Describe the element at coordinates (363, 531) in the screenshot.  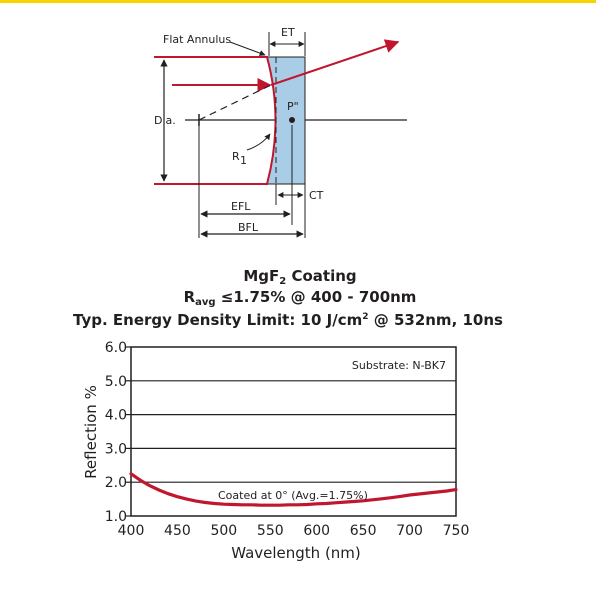
I see `x-tick-label: 650` at that location.